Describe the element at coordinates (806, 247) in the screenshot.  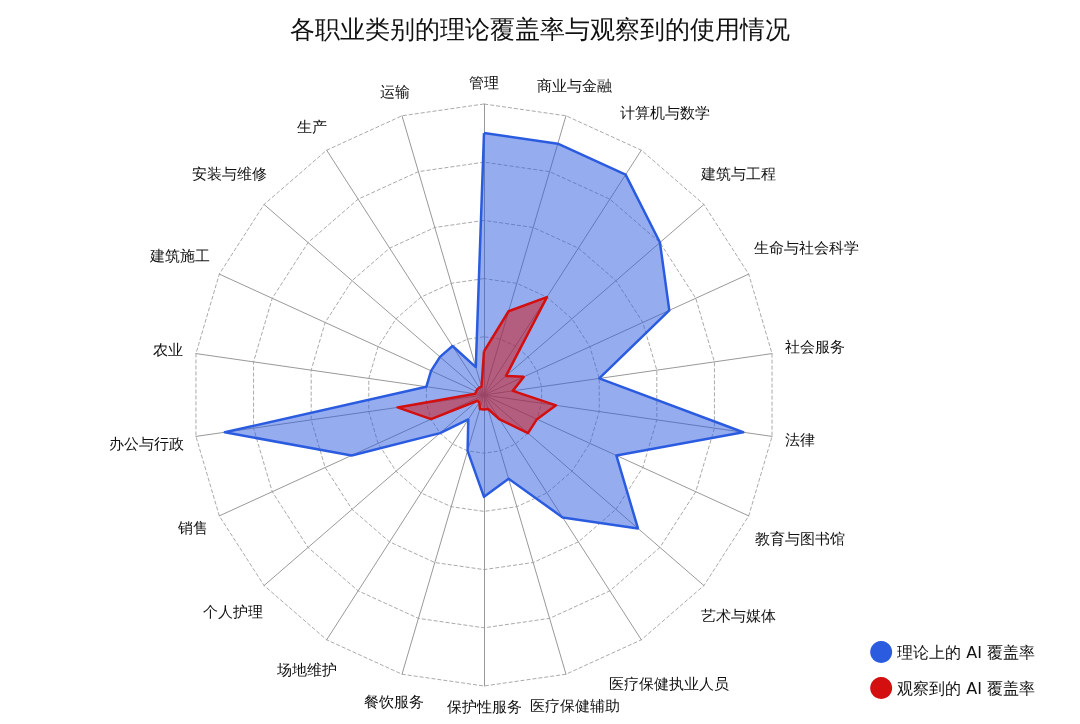
I see `spoke-label: 生命与社会科学` at that location.